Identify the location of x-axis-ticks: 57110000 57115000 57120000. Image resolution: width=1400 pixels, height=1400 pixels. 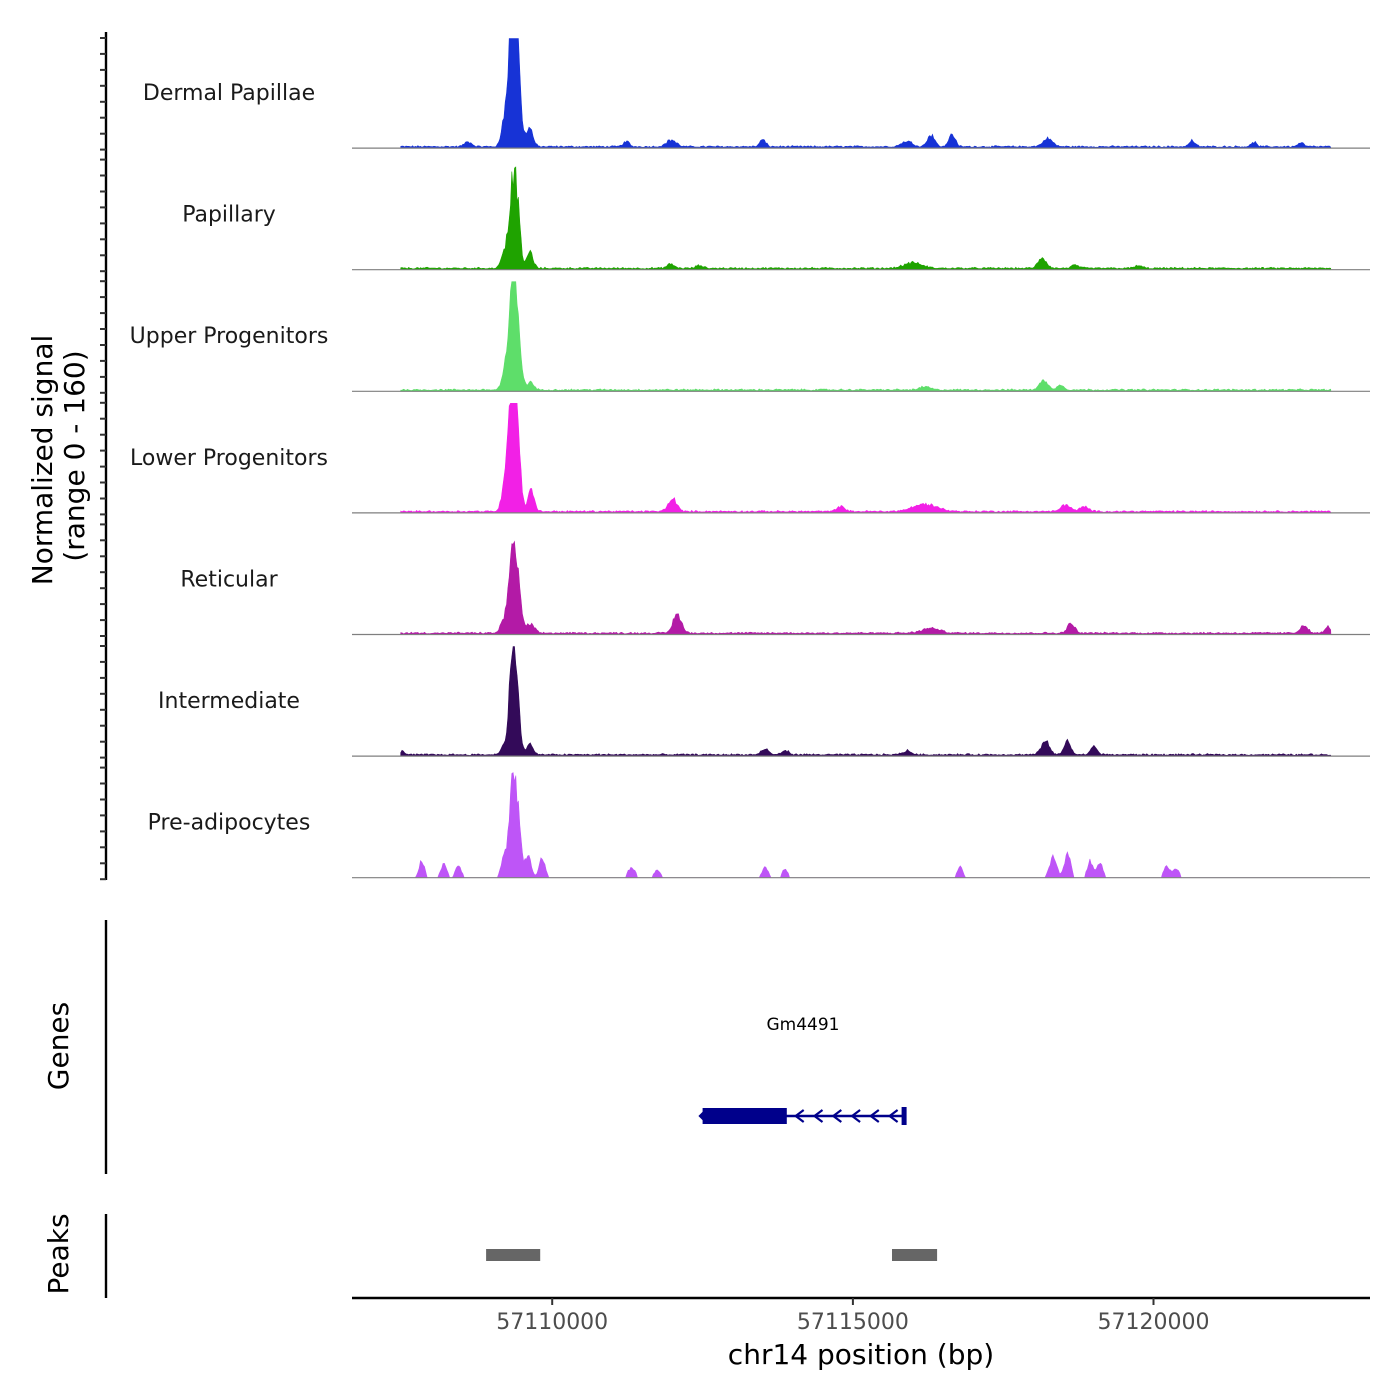
(852, 1316).